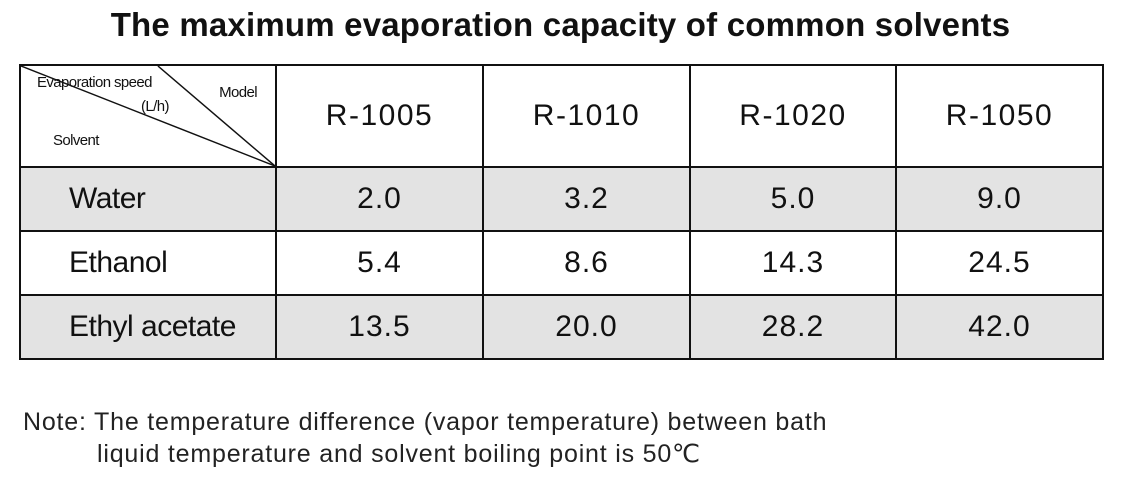  What do you see at coordinates (999, 327) in the screenshot?
I see `value-cell: 42.0` at bounding box center [999, 327].